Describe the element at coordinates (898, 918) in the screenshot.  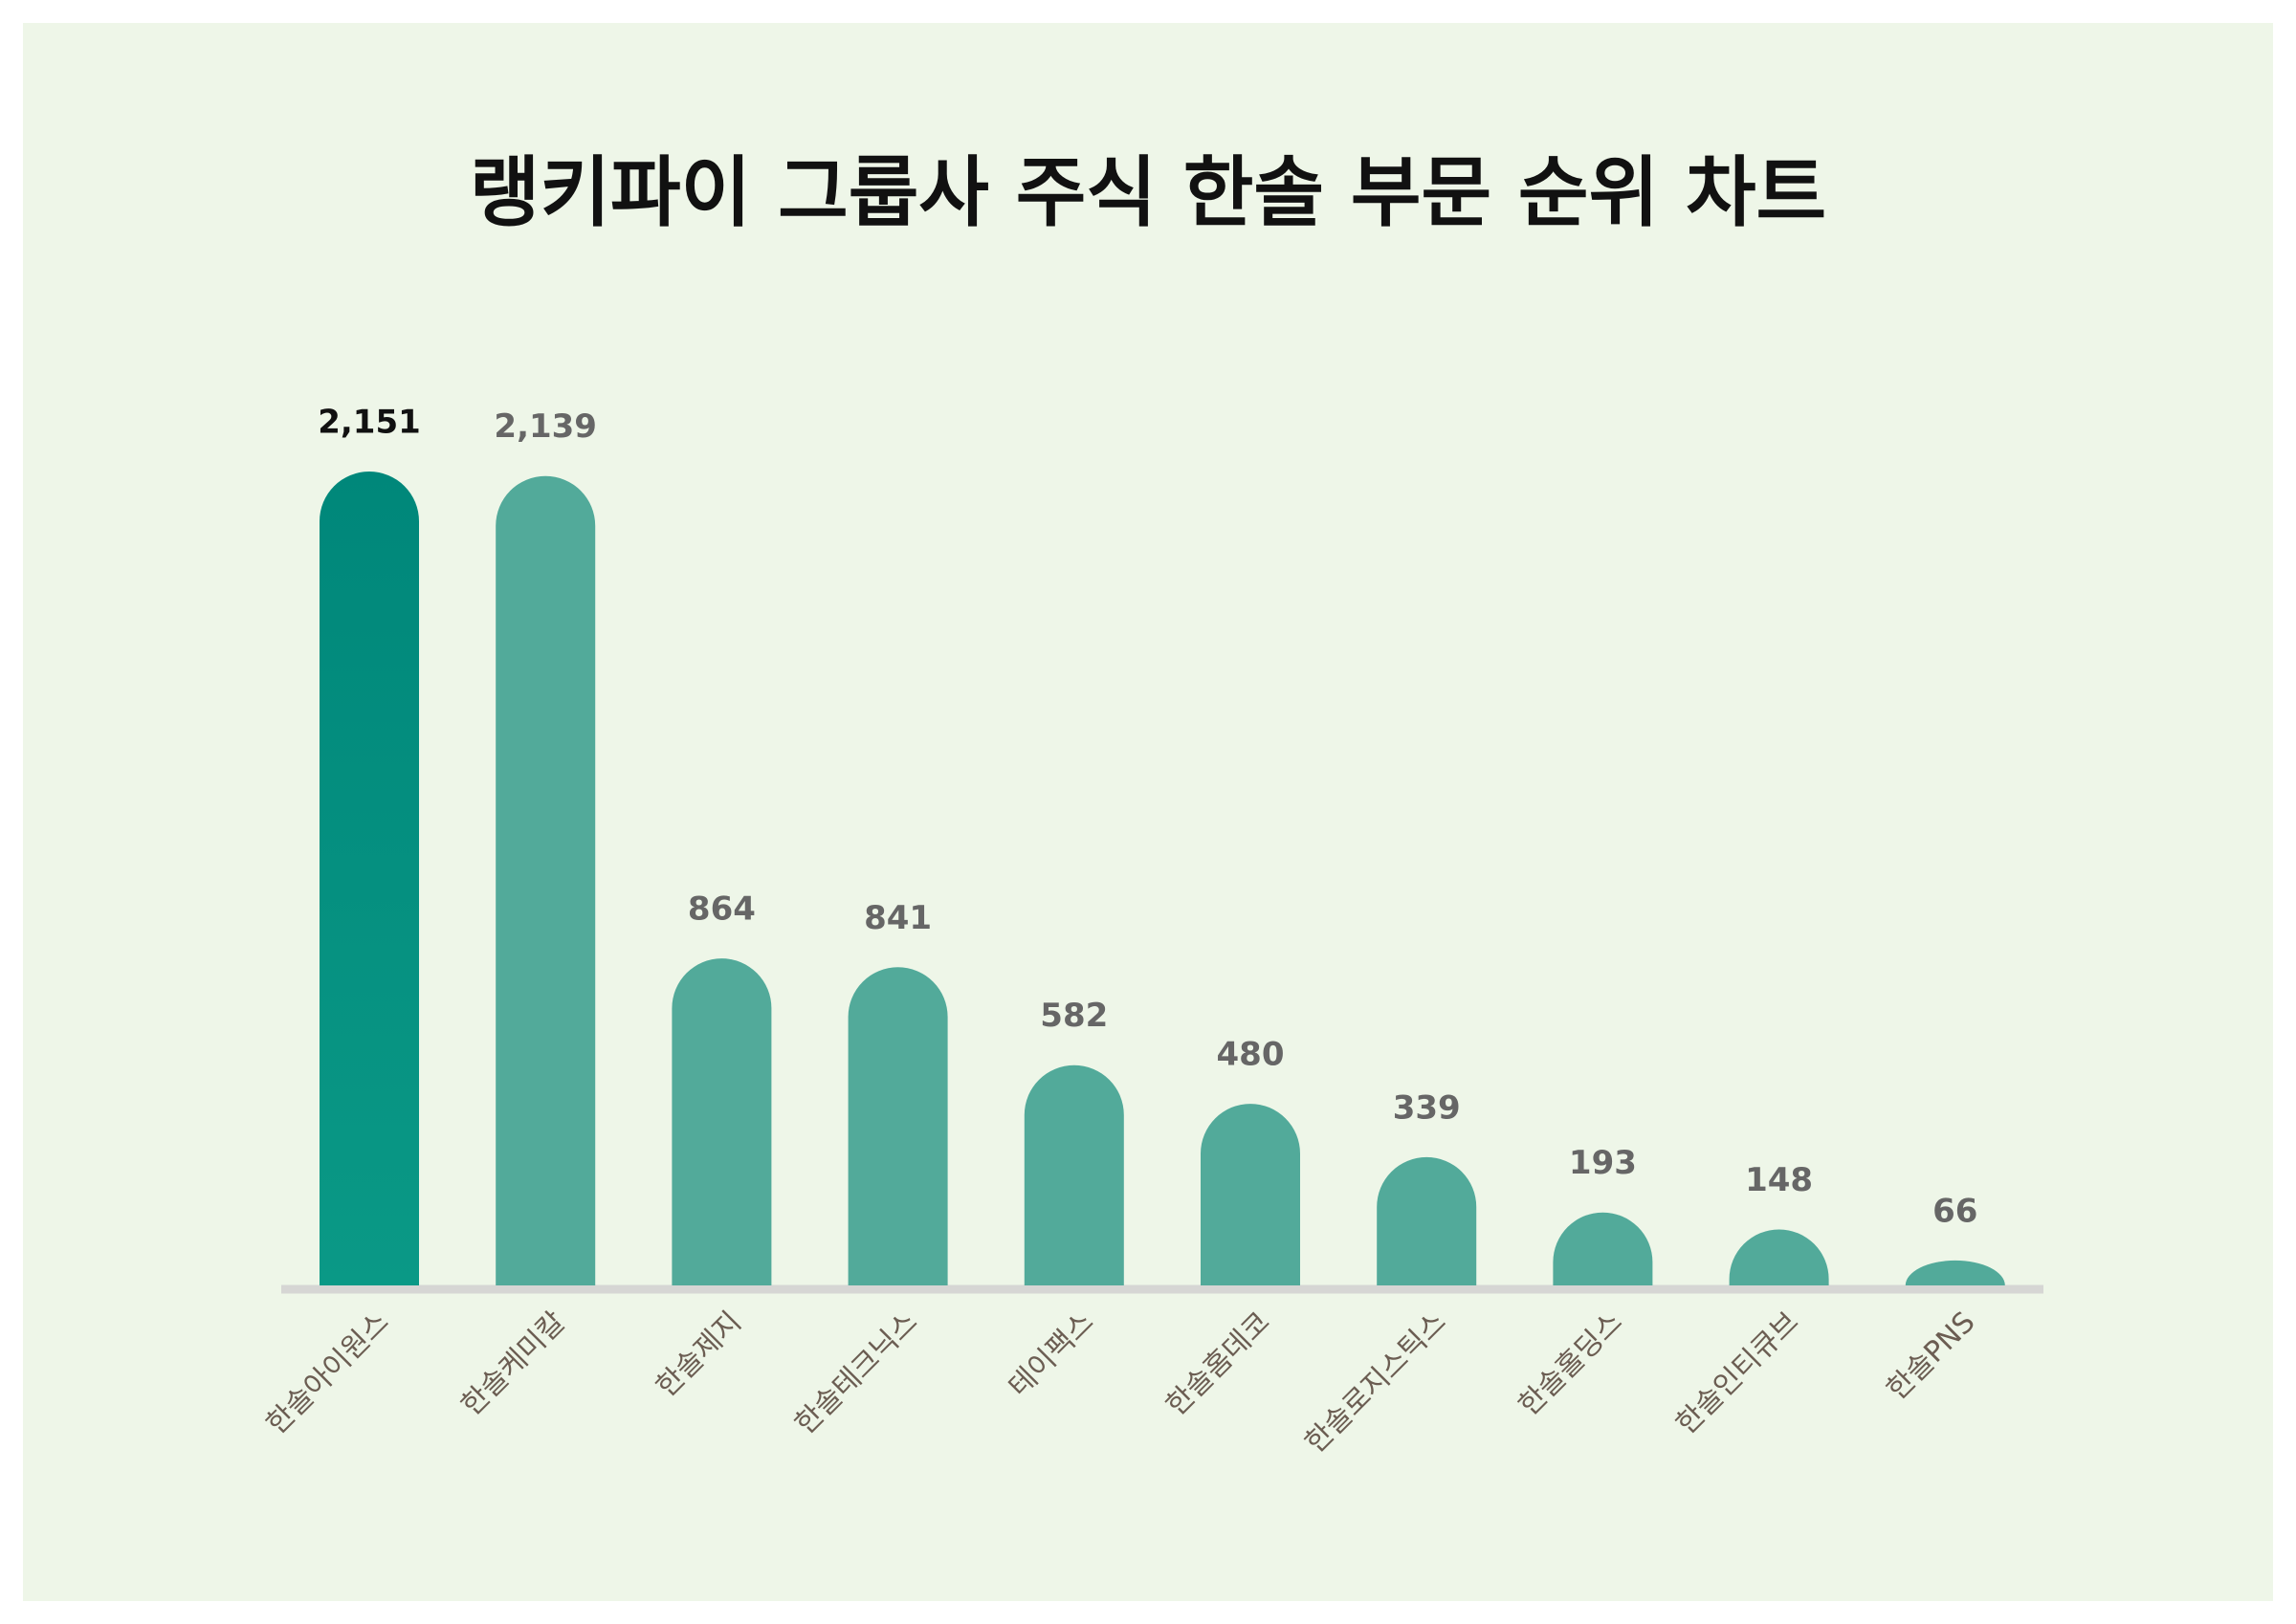
I see `value-label: 841` at that location.